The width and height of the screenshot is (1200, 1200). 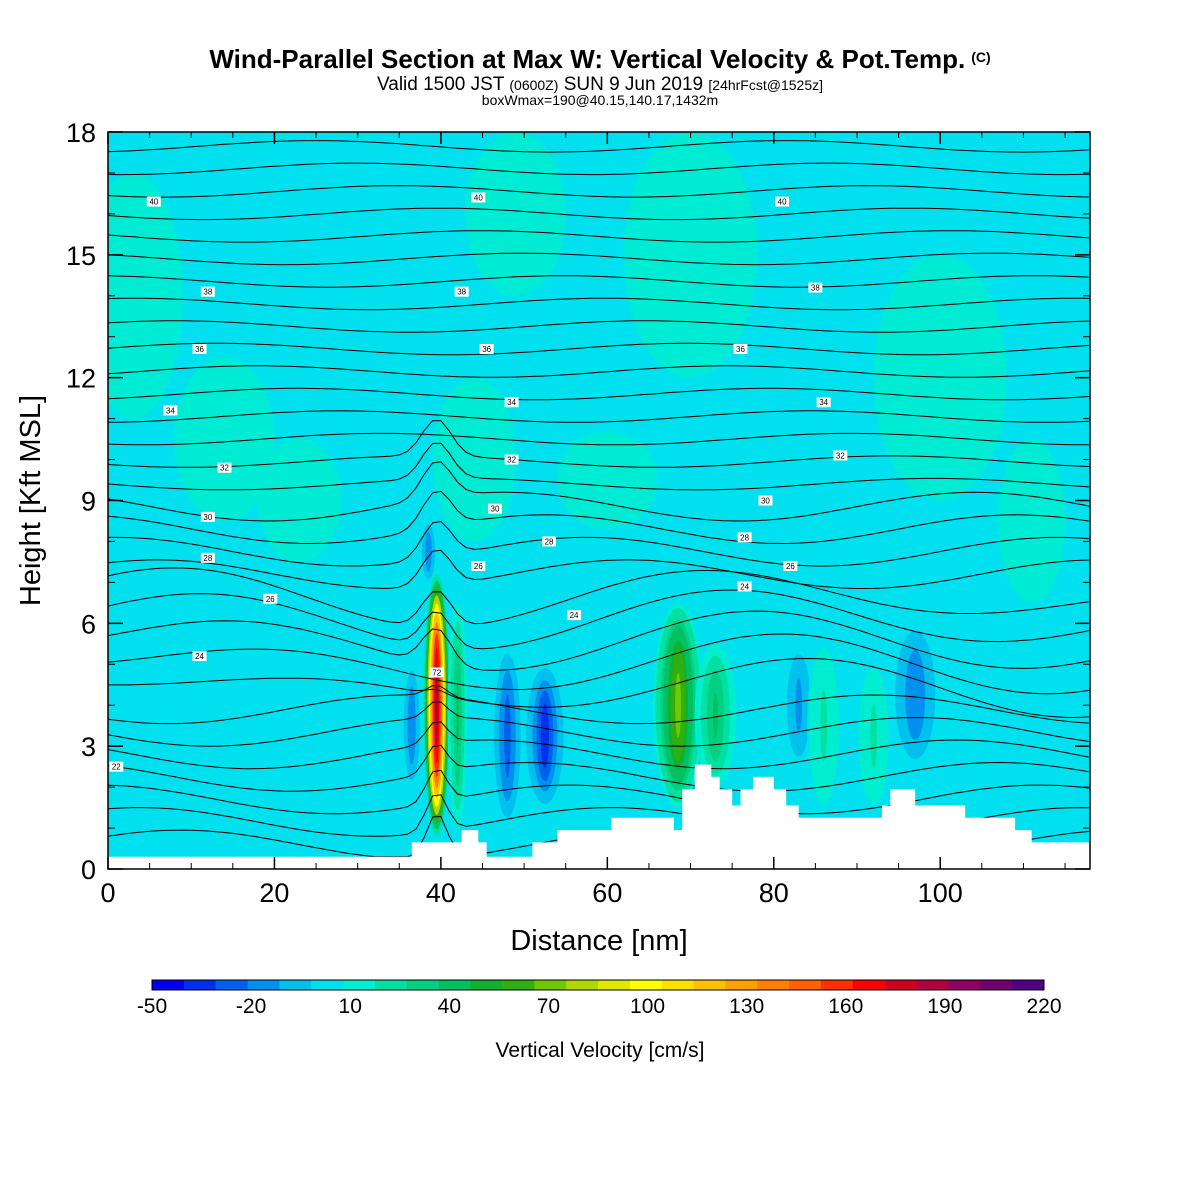 What do you see at coordinates (31, 500) in the screenshot?
I see `y-axis-label: Height [Kft MSL]` at bounding box center [31, 500].